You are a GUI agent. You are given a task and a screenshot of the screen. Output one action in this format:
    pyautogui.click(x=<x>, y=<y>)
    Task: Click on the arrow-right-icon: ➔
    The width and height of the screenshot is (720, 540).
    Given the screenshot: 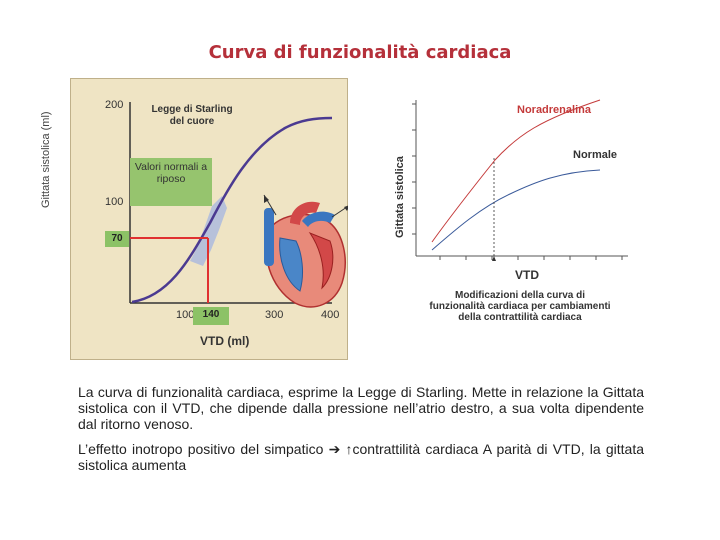 What is the action you would take?
    pyautogui.click(x=334, y=449)
    